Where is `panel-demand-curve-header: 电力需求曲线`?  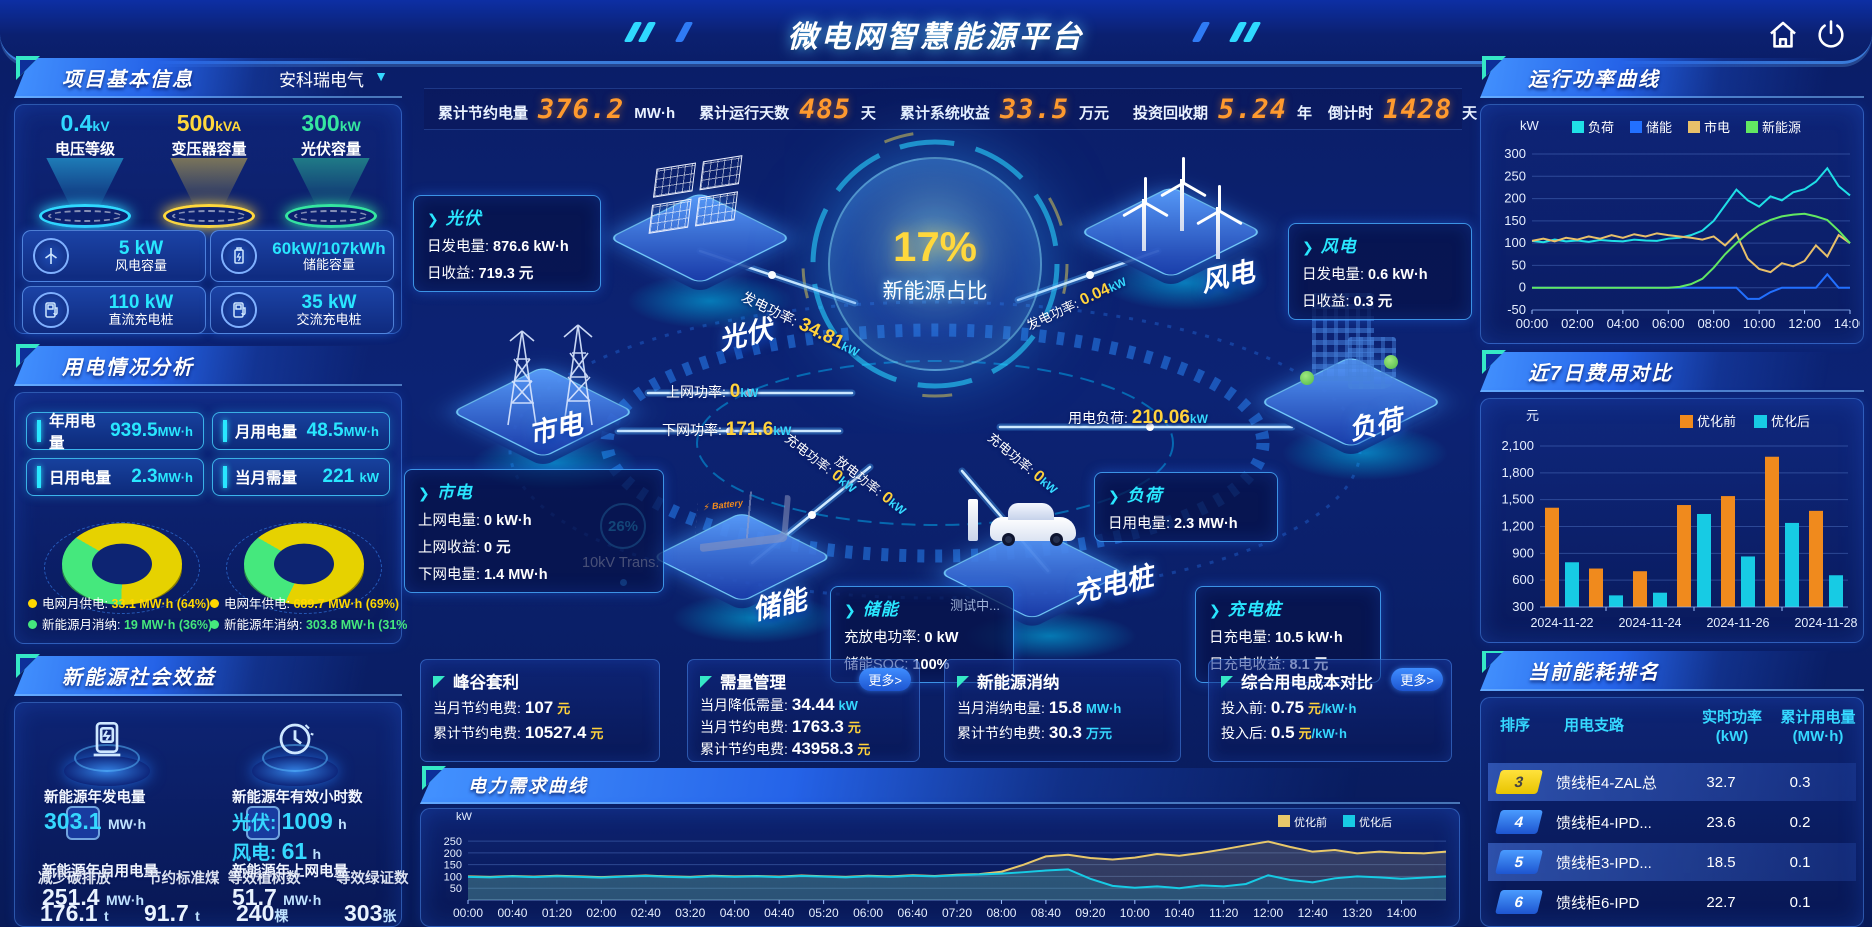 panel-demand-curve-header: 电力需求曲线 is located at coordinates (940, 786).